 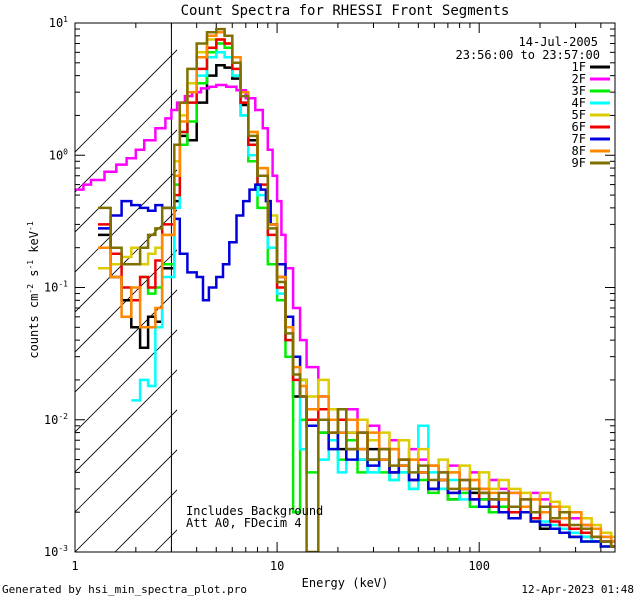 What do you see at coordinates (345, 583) in the screenshot?
I see `x-axis-label: Energy (keV)` at bounding box center [345, 583].